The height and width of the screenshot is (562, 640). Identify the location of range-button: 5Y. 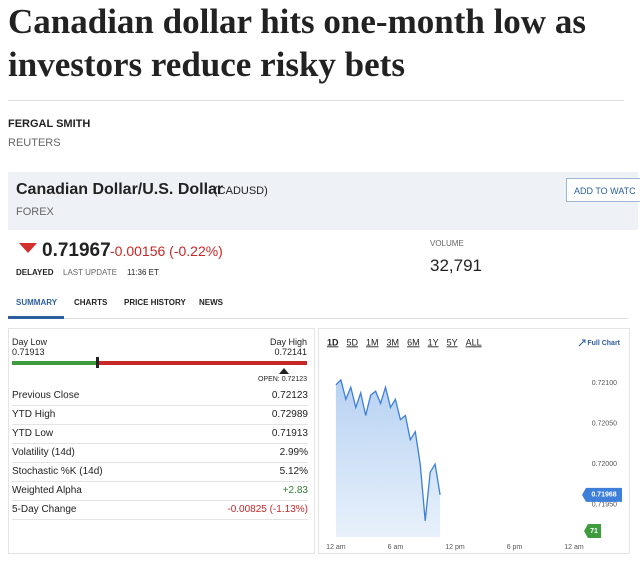
(452, 342).